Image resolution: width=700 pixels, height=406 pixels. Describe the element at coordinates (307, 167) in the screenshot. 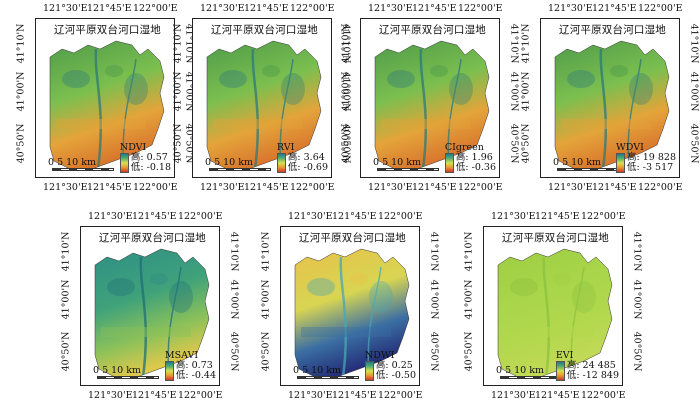

I see `legend-low-value: 低: -0.69` at that location.